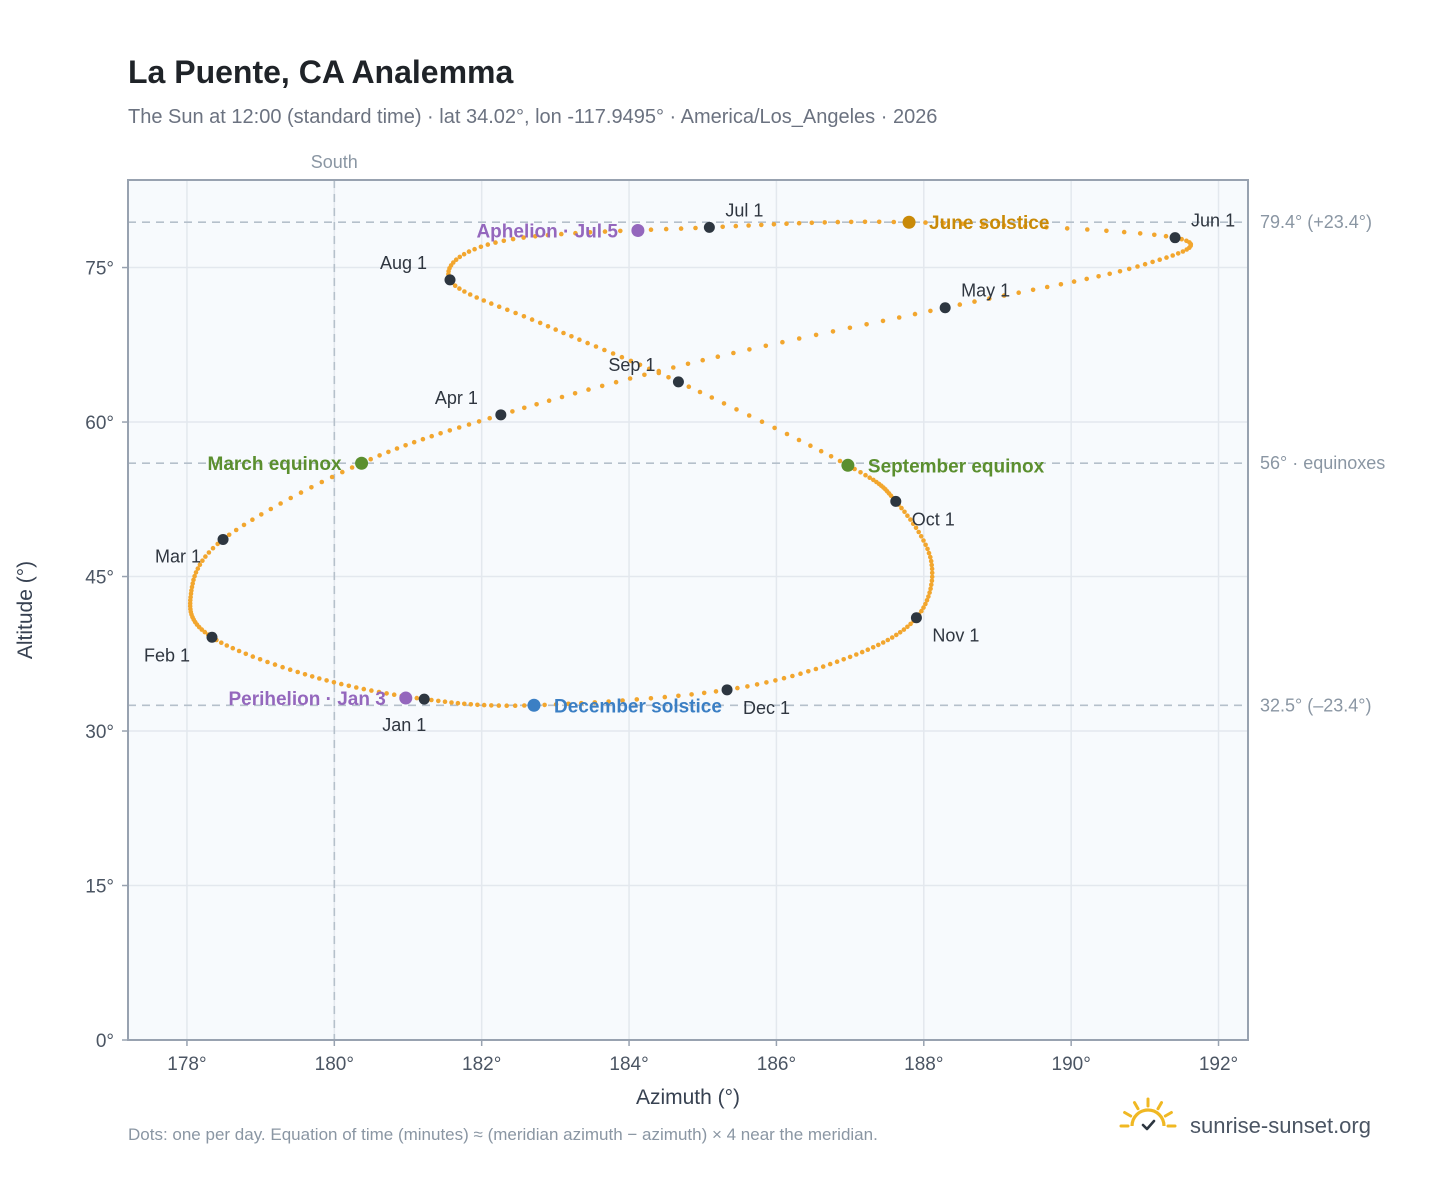 The width and height of the screenshot is (1448, 1188). I want to click on sun-ray, so click(1128, 1114).